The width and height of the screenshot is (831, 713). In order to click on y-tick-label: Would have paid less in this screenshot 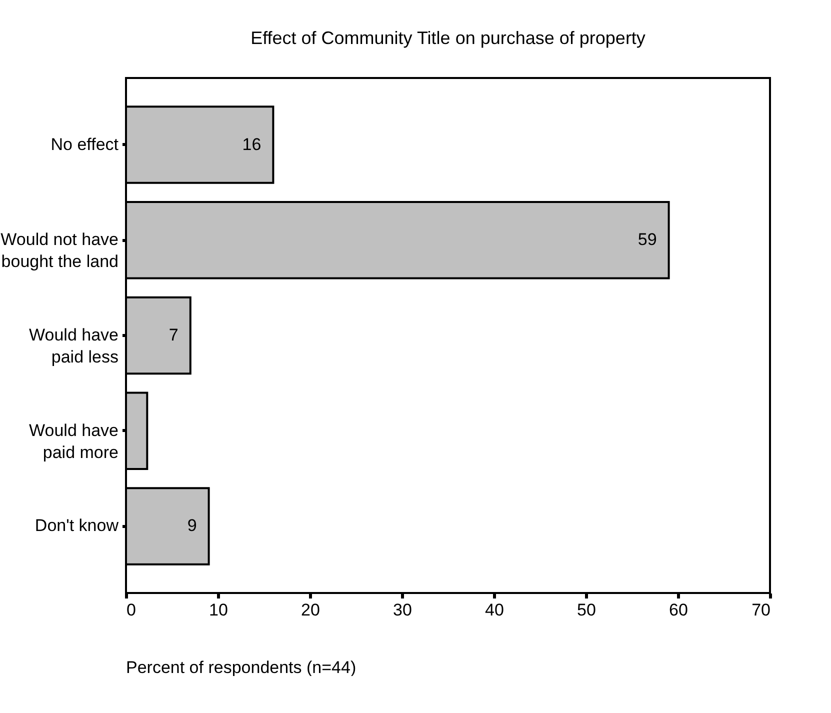, I will do `click(73, 346)`.